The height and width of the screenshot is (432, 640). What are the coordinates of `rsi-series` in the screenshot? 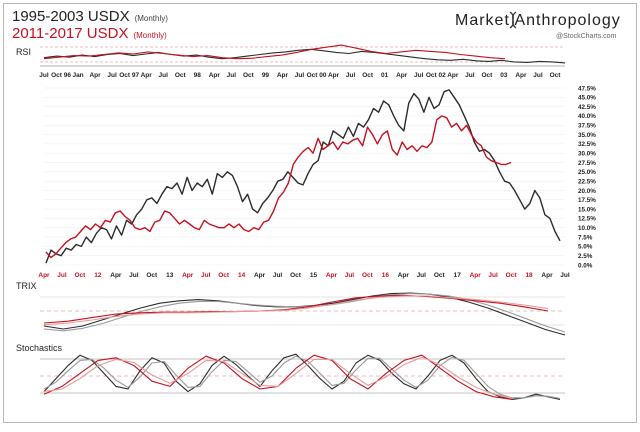 It's located at (304, 54).